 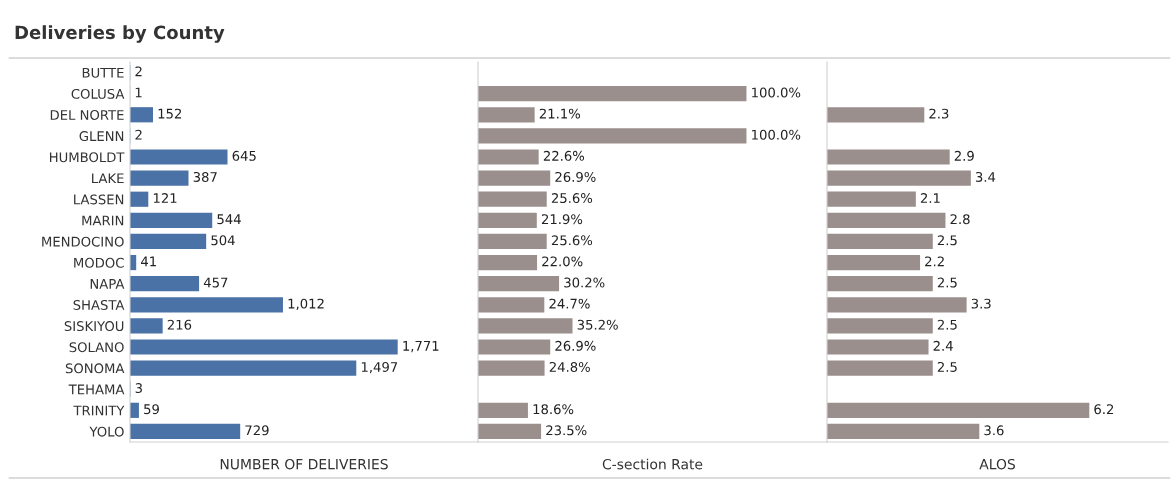 What do you see at coordinates (107, 284) in the screenshot?
I see `y-tick-label: NAPA` at bounding box center [107, 284].